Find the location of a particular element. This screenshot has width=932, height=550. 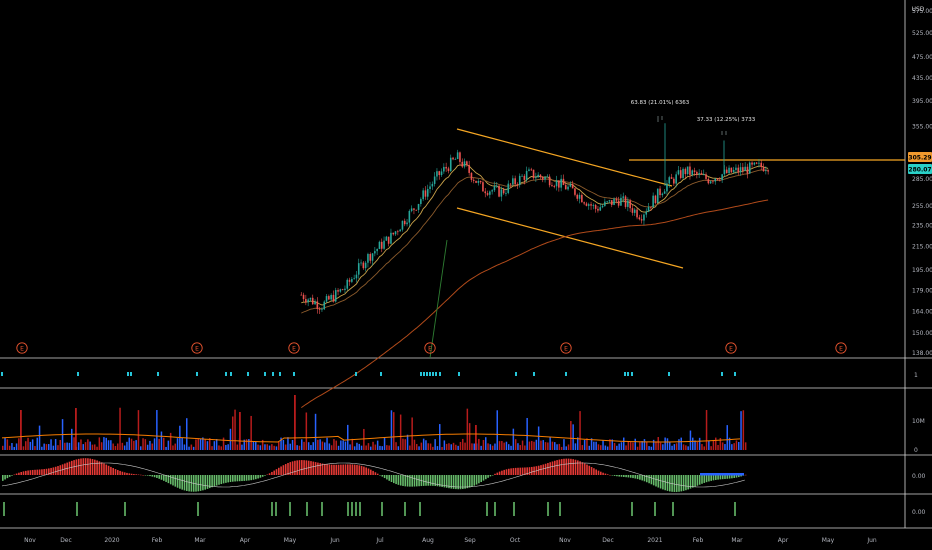

price-tick-label: 475.00 is located at coordinates (922, 57).